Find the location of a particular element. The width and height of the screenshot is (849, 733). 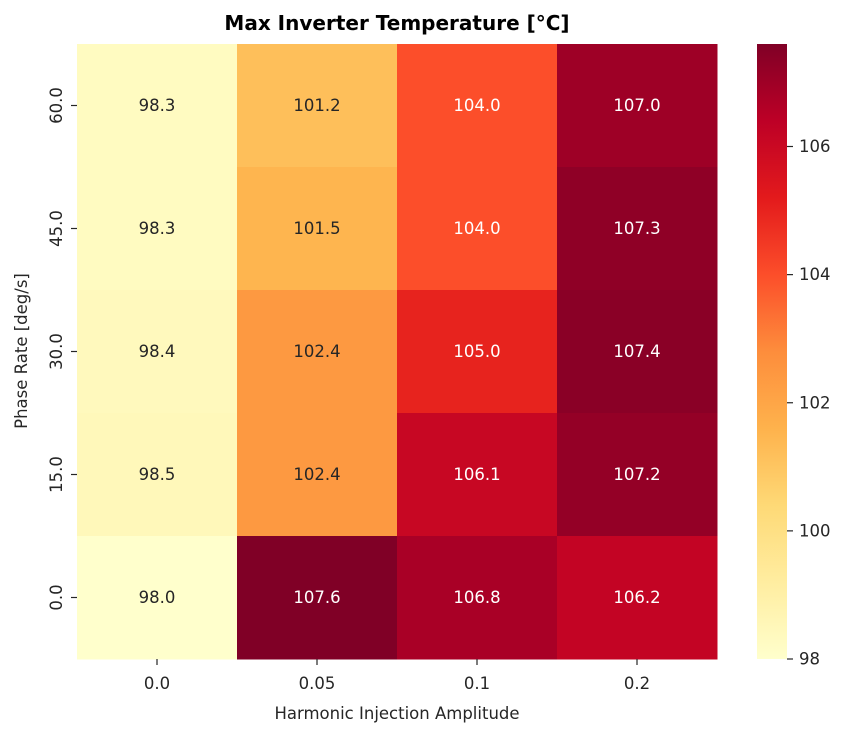

cell-value-label: 107.6 is located at coordinates (316, 597).